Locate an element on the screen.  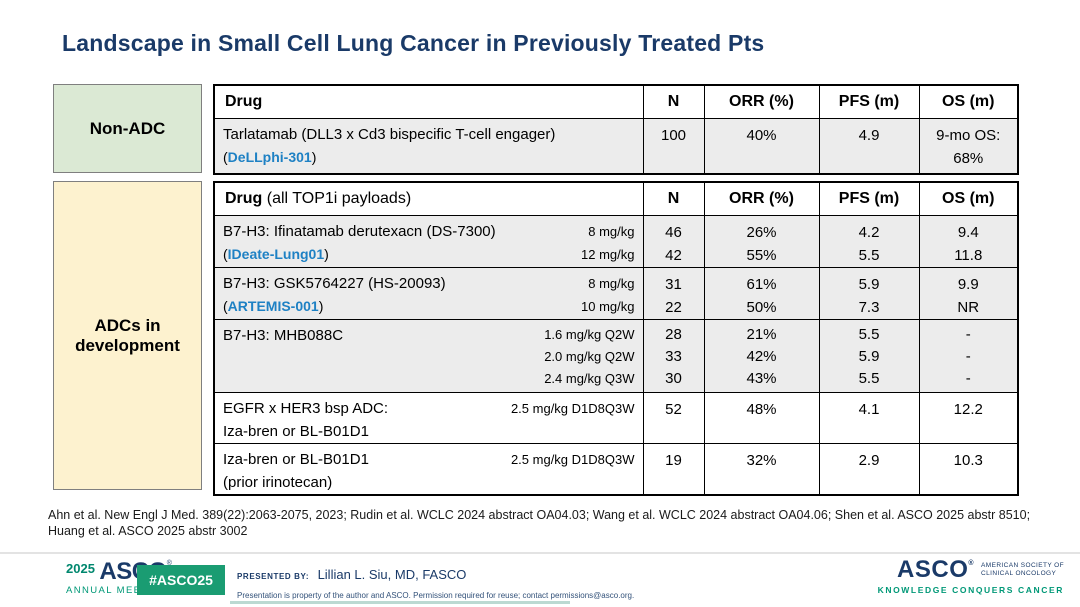
orr-value: 43% is located at coordinates (761, 378).